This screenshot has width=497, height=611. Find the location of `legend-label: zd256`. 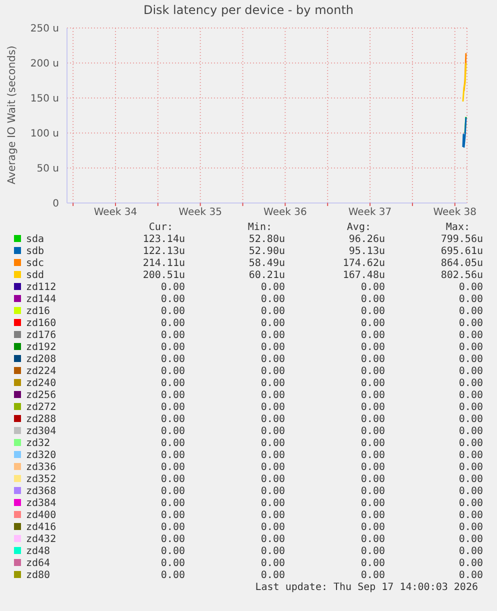

legend-label: zd256 is located at coordinates (41, 395).